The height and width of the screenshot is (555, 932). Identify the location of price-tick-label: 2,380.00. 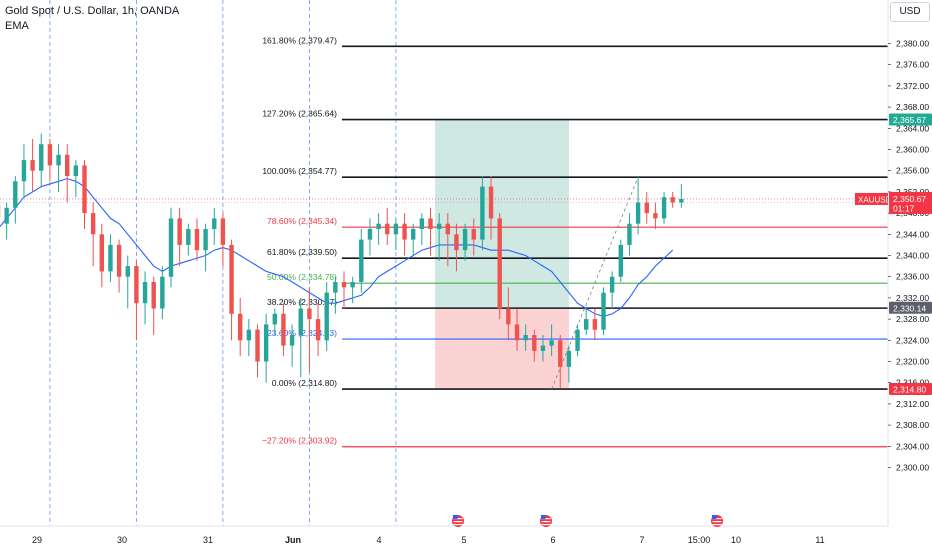
(912, 44).